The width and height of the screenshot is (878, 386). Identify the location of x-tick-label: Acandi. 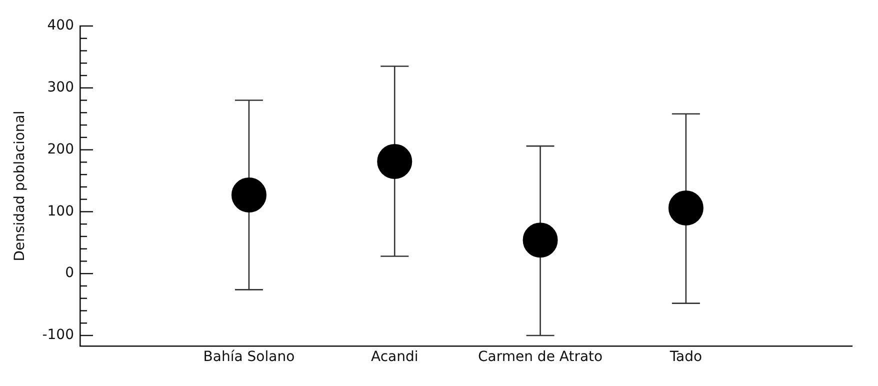
(394, 357).